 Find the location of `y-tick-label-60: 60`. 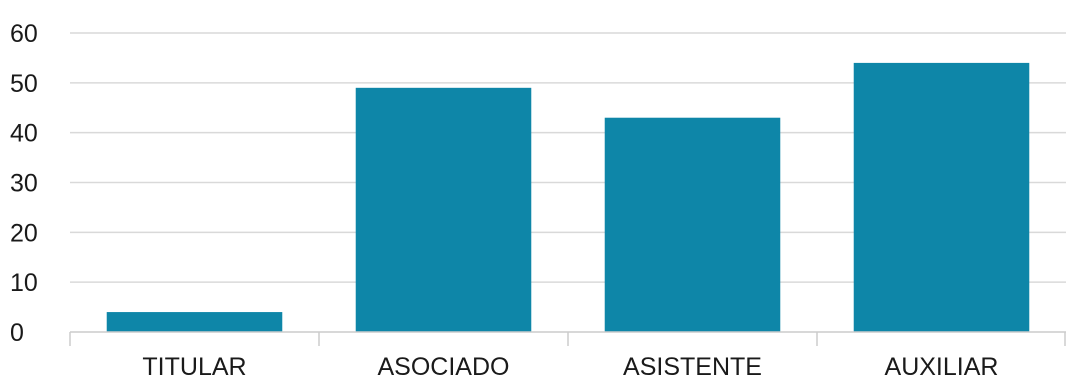

y-tick-label-60: 60 is located at coordinates (24, 34).